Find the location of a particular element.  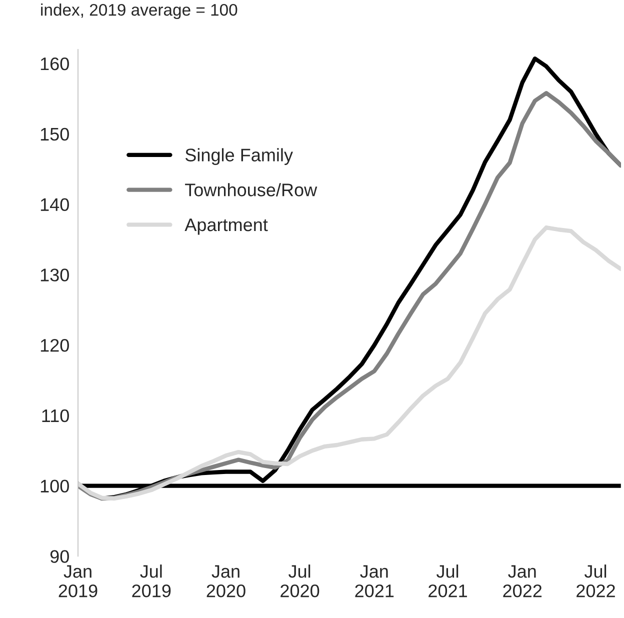

y-tick-label: 110 is located at coordinates (55, 415).